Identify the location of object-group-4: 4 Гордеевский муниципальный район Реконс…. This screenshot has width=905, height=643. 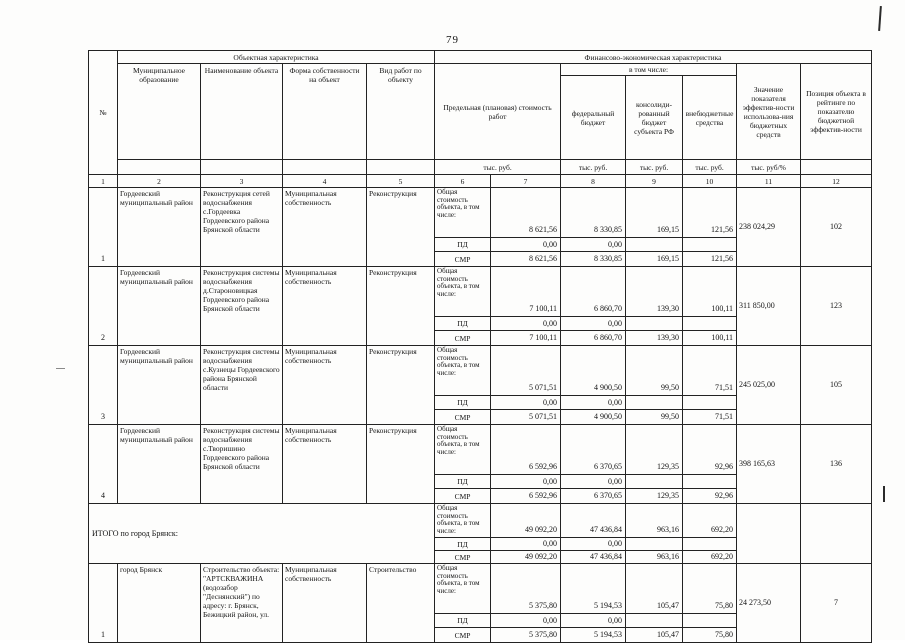
(480, 464).